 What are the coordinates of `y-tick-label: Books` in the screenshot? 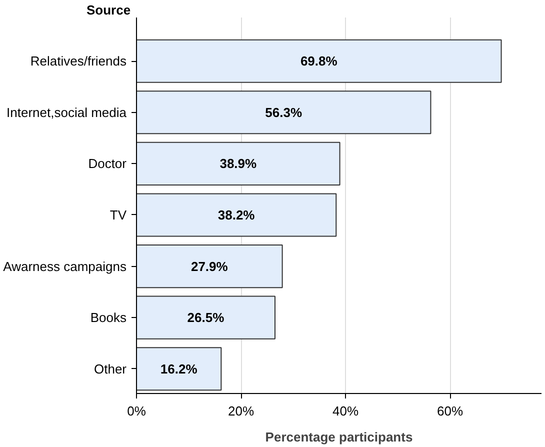 It's located at (108, 318).